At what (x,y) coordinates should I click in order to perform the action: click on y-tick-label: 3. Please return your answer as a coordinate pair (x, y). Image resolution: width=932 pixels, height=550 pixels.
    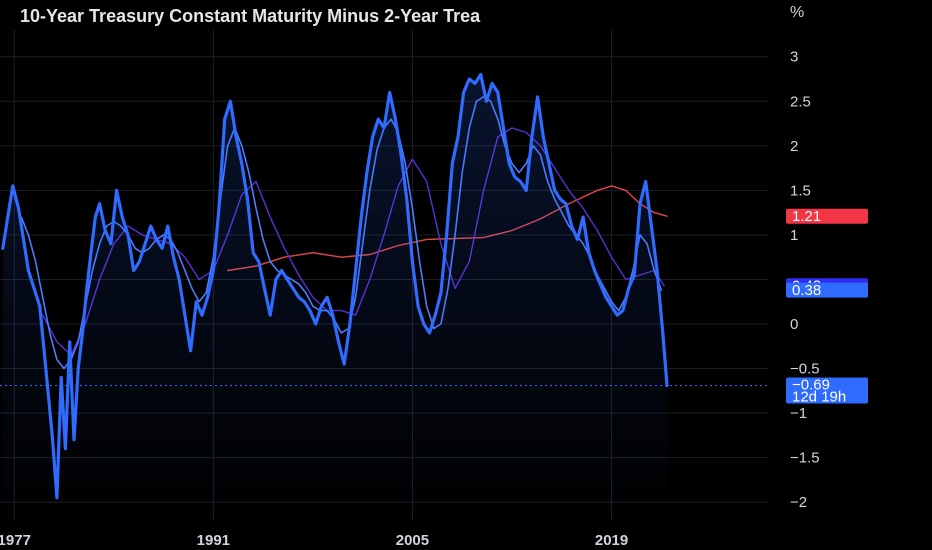
    Looking at the image, I should click on (794, 57).